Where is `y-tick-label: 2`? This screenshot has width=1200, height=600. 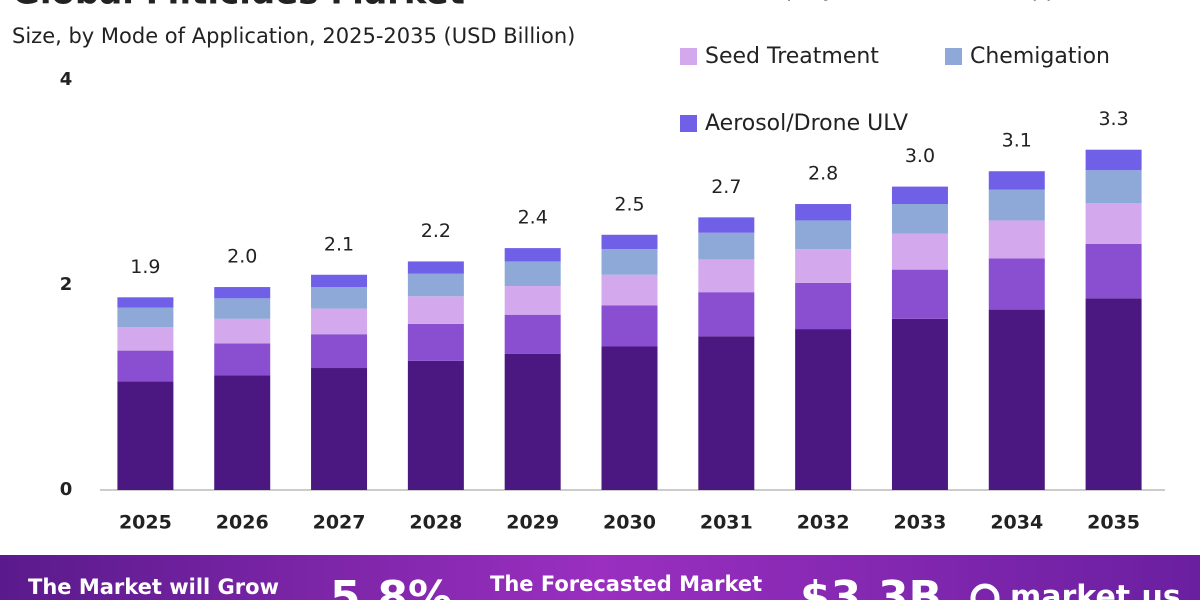
y-tick-label: 2 is located at coordinates (66, 284).